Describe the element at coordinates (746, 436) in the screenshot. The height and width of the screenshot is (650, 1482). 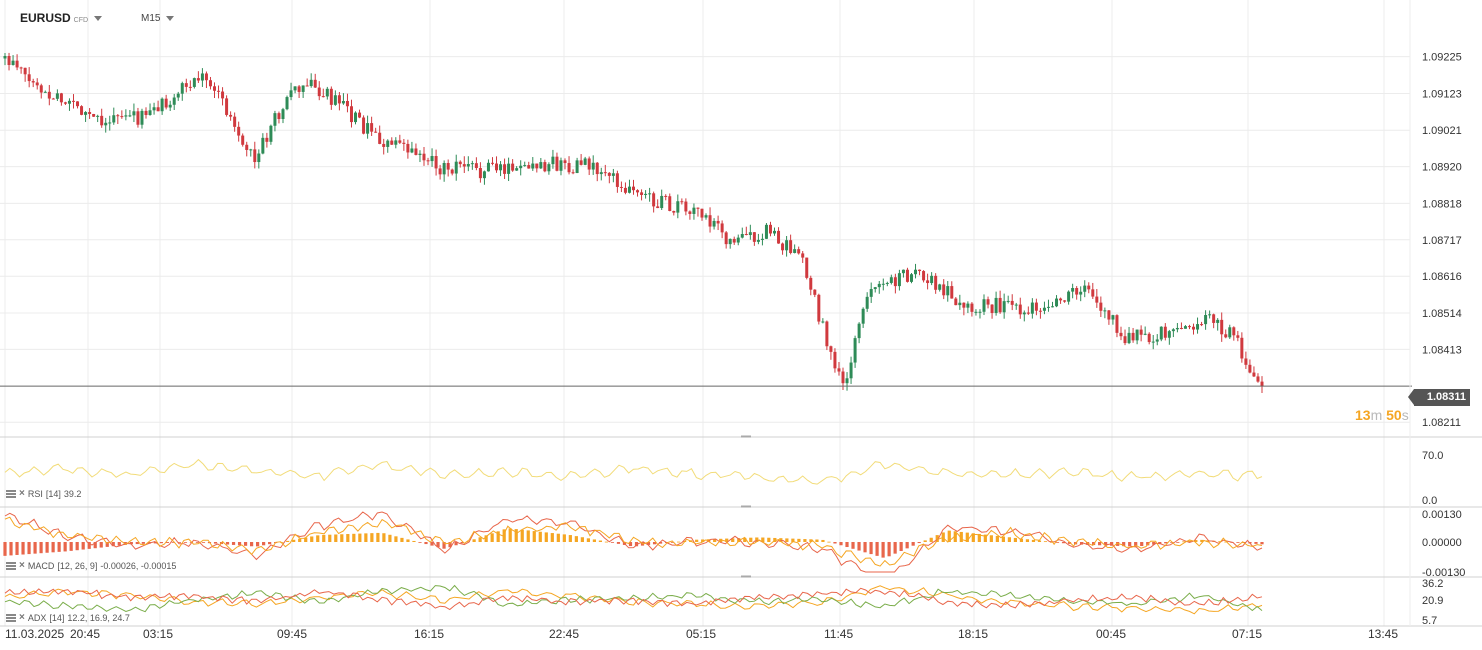
I see `resize-handle` at that location.